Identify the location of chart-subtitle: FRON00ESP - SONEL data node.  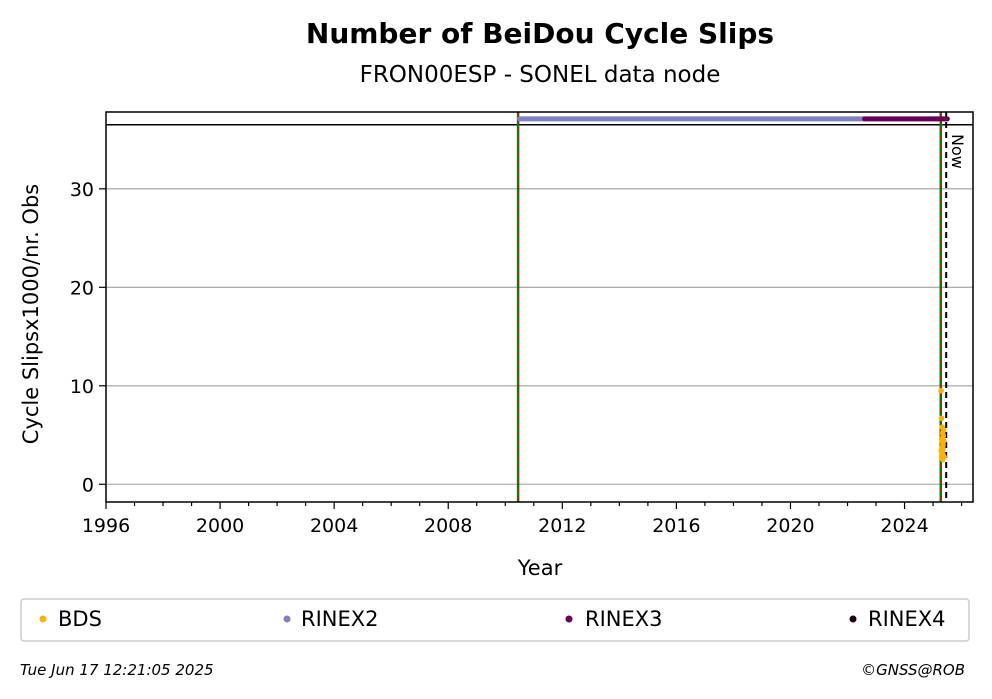
(540, 75).